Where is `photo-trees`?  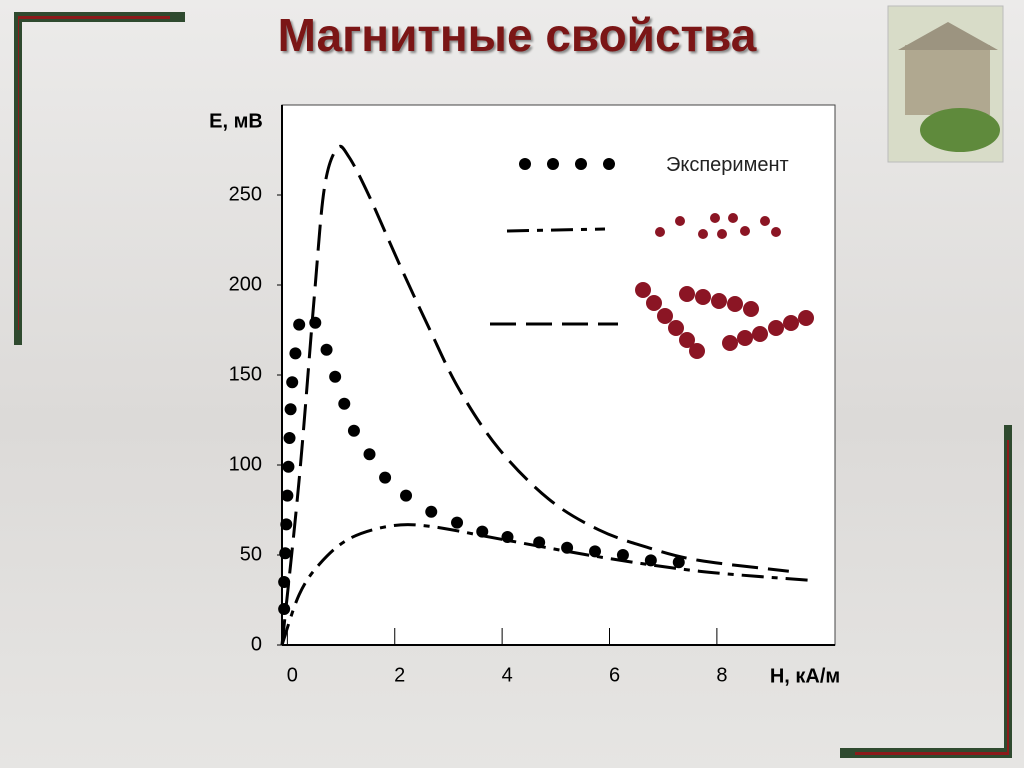
photo-trees is located at coordinates (960, 130).